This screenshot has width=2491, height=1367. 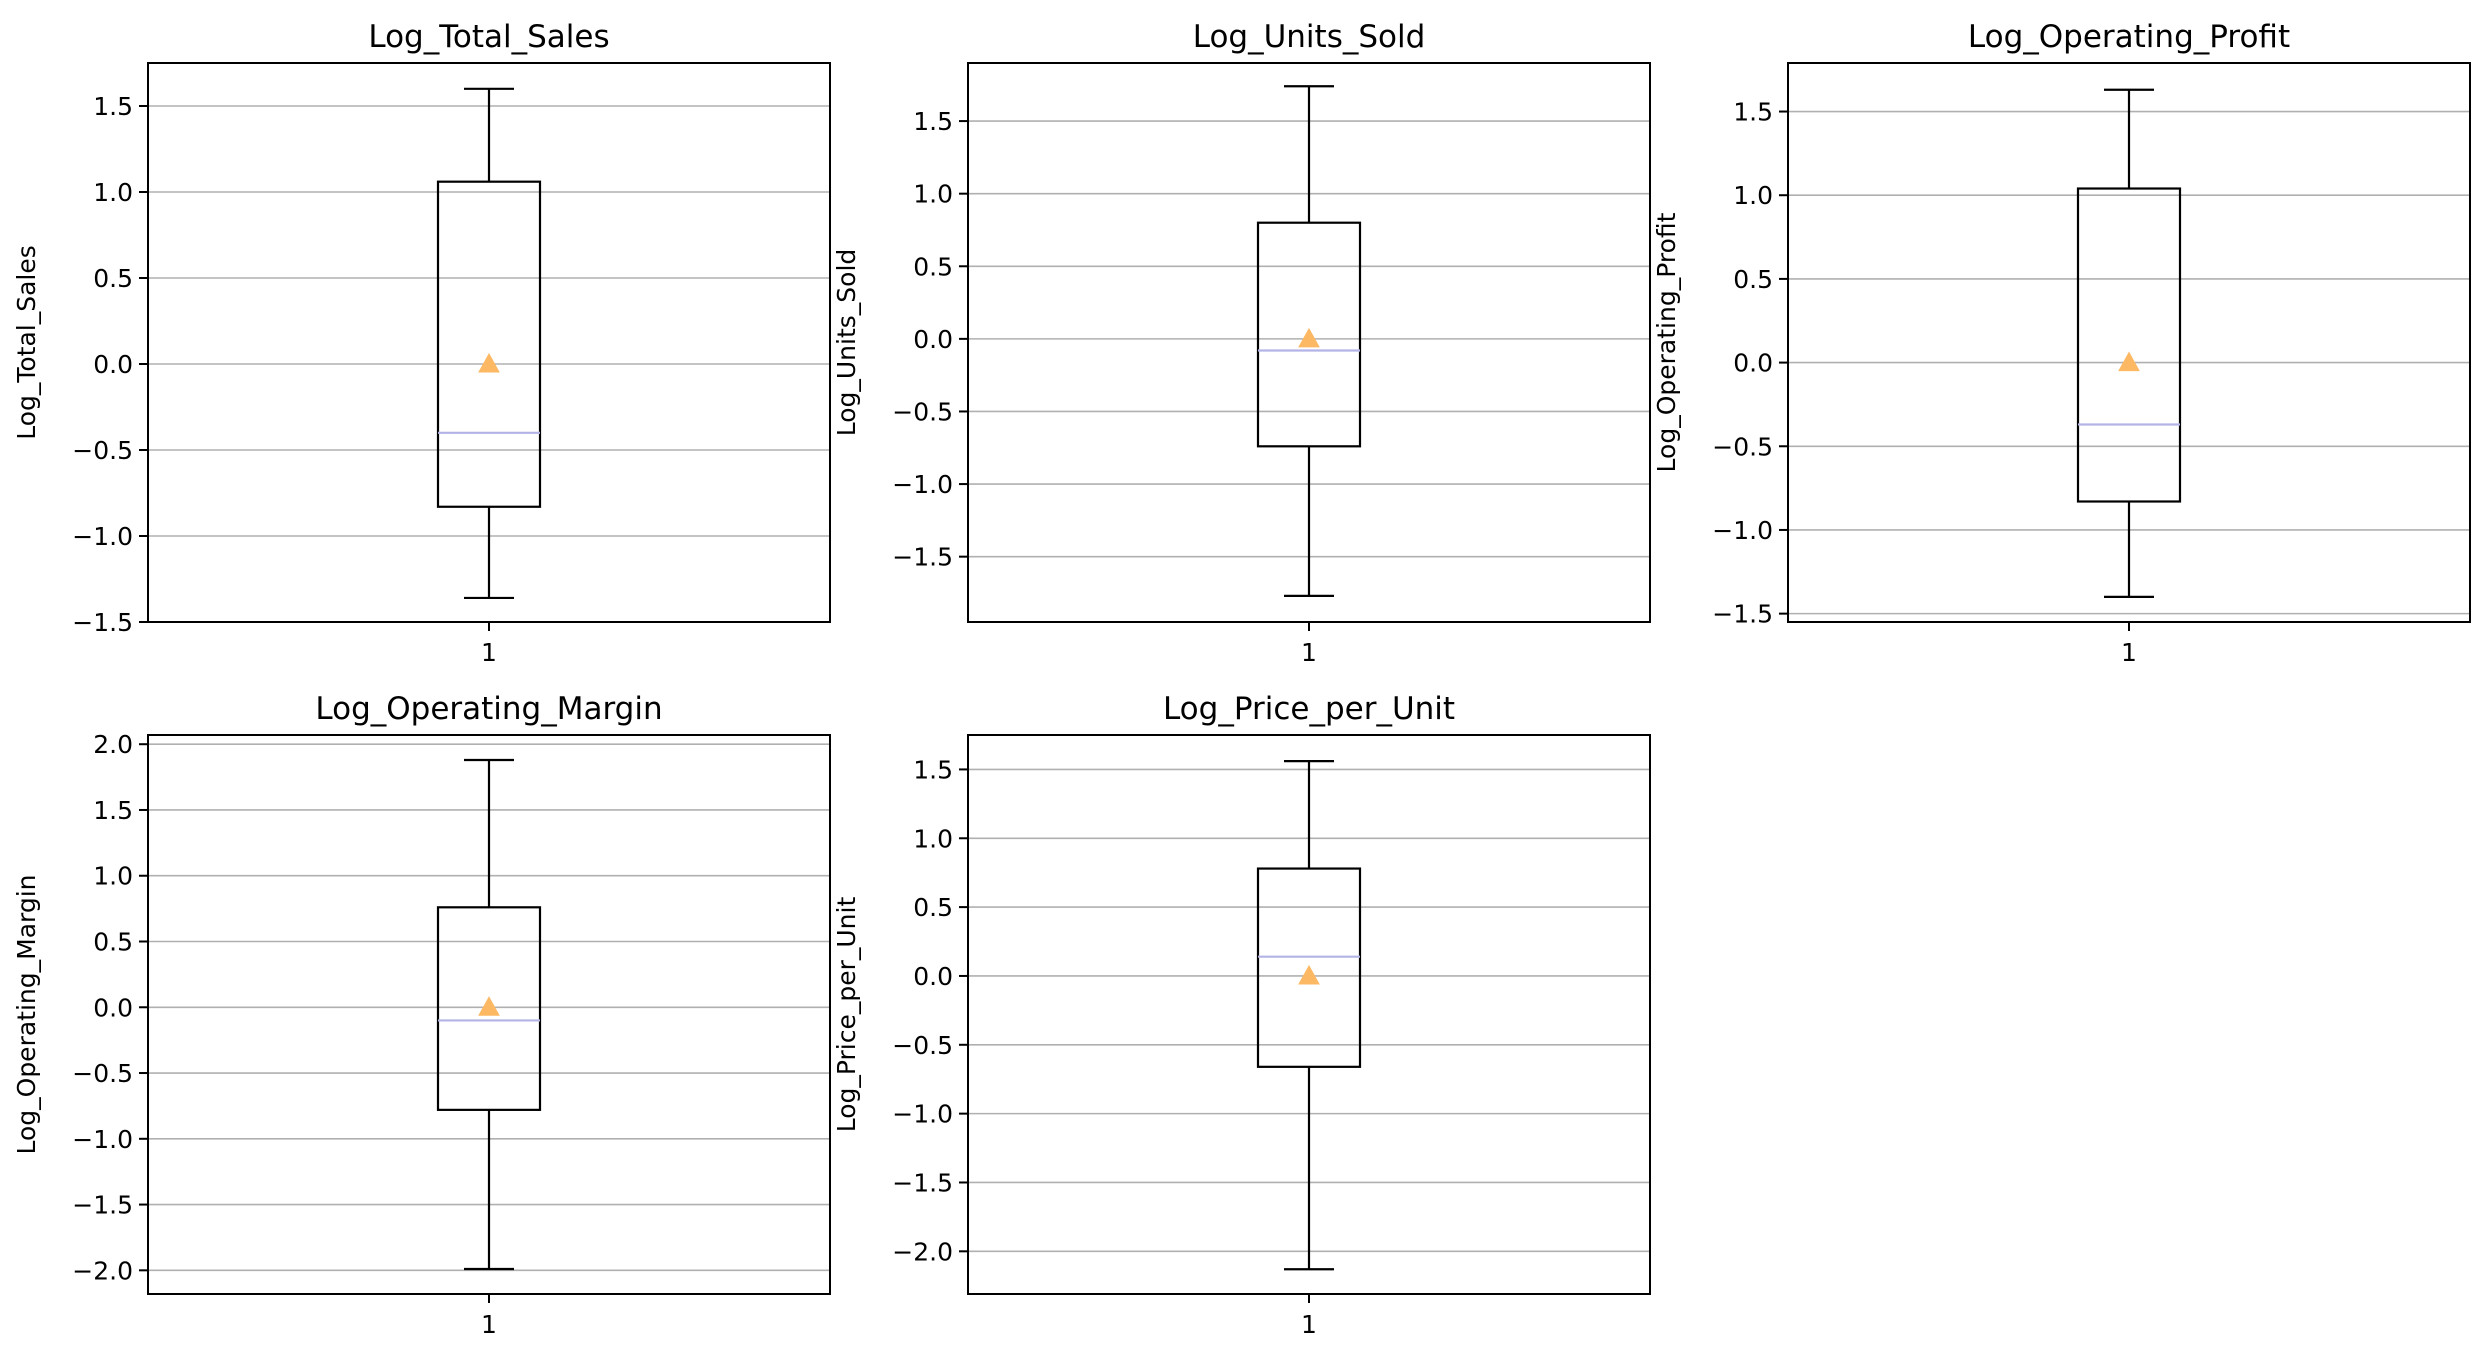 What do you see at coordinates (1666, 342) in the screenshot?
I see `y-axis-label: Log_Operating_Profit` at bounding box center [1666, 342].